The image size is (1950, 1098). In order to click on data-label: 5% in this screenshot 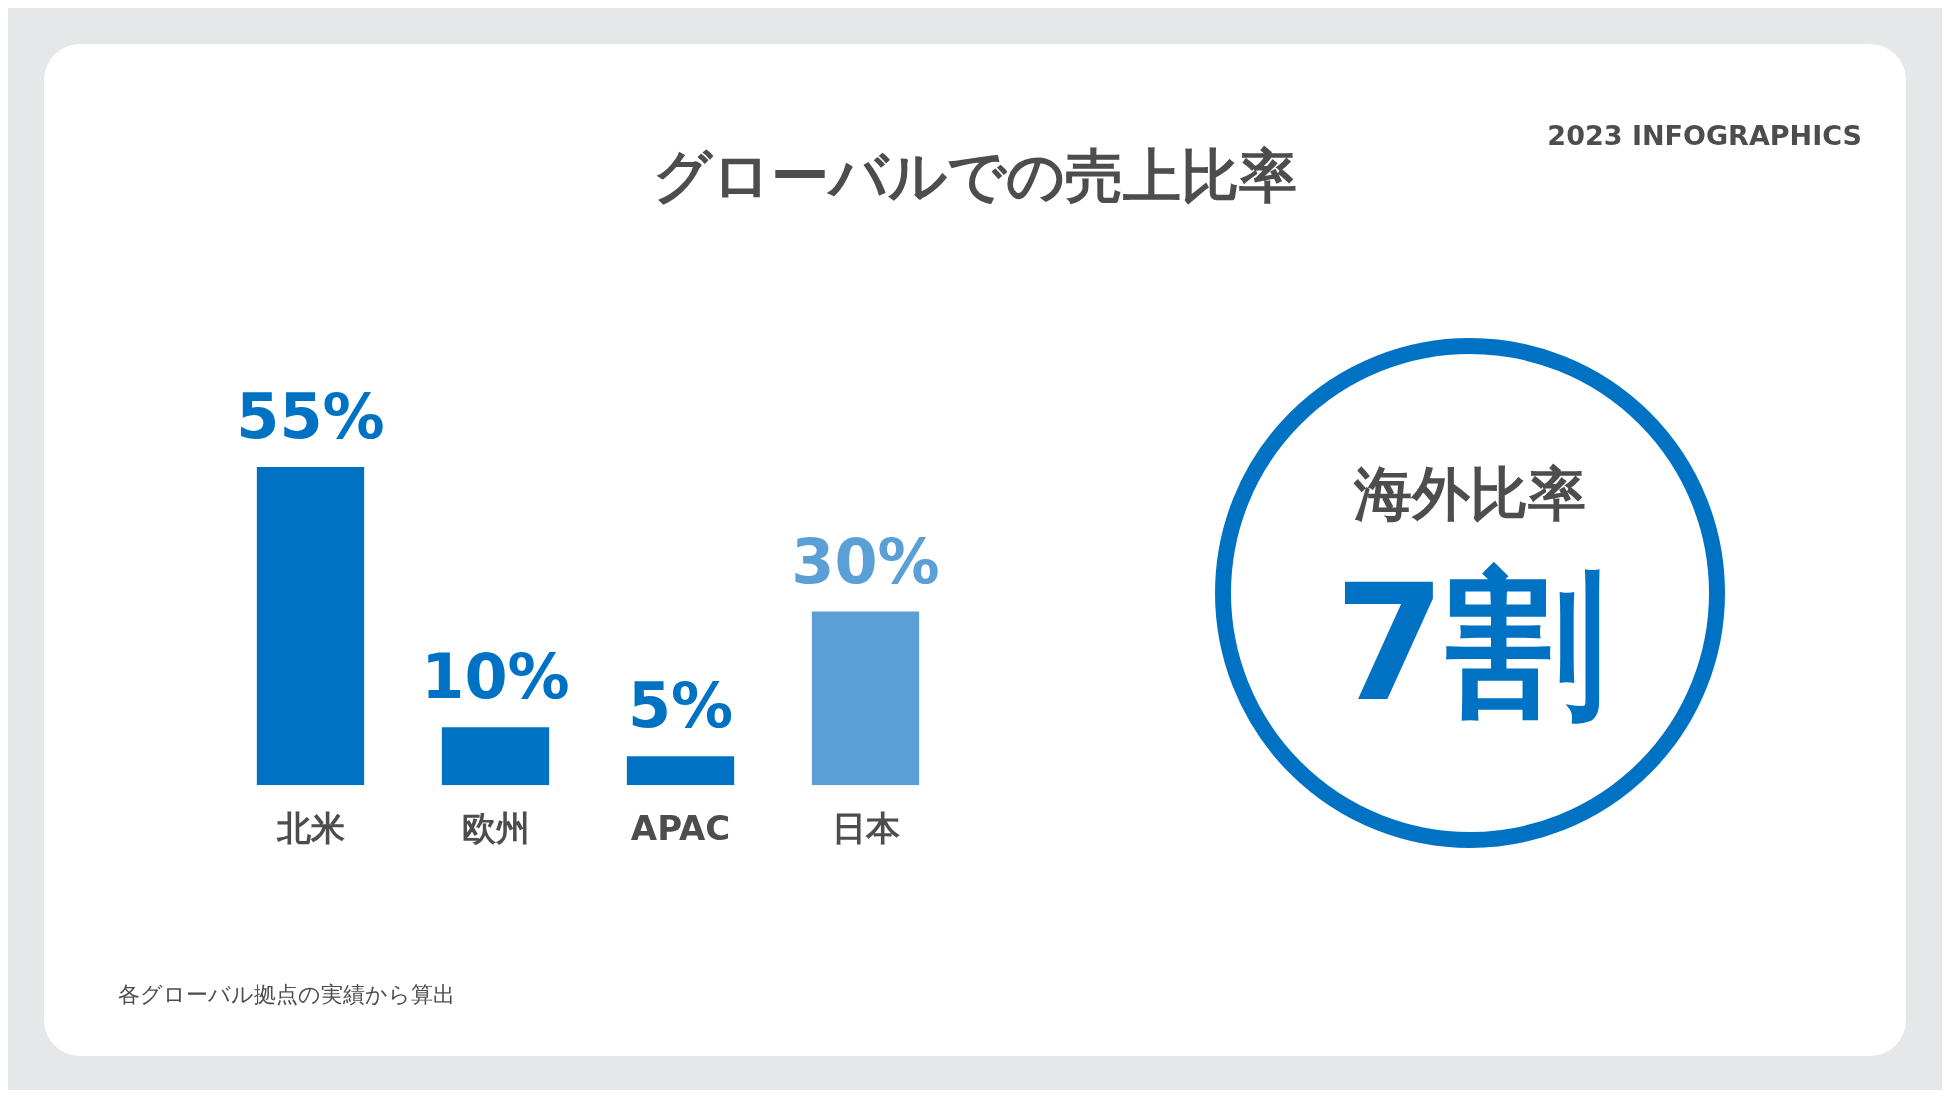, I will do `click(680, 706)`.